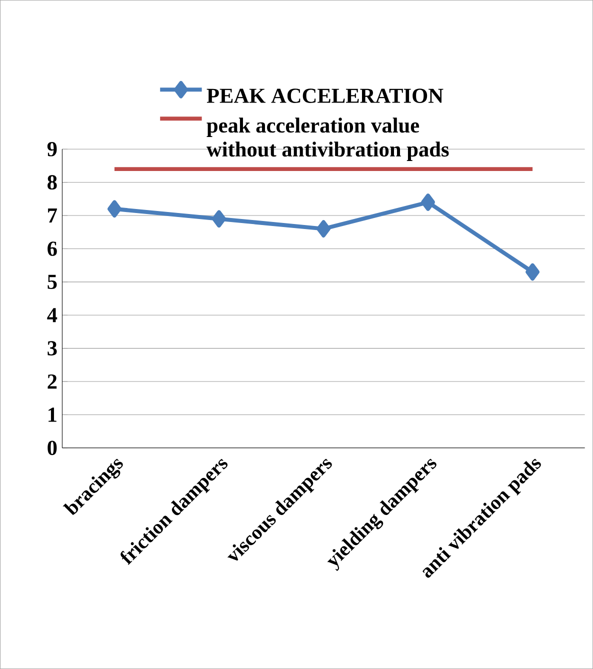 The image size is (593, 669). Describe the element at coordinates (52, 215) in the screenshot. I see `y-tick-label: 7` at that location.